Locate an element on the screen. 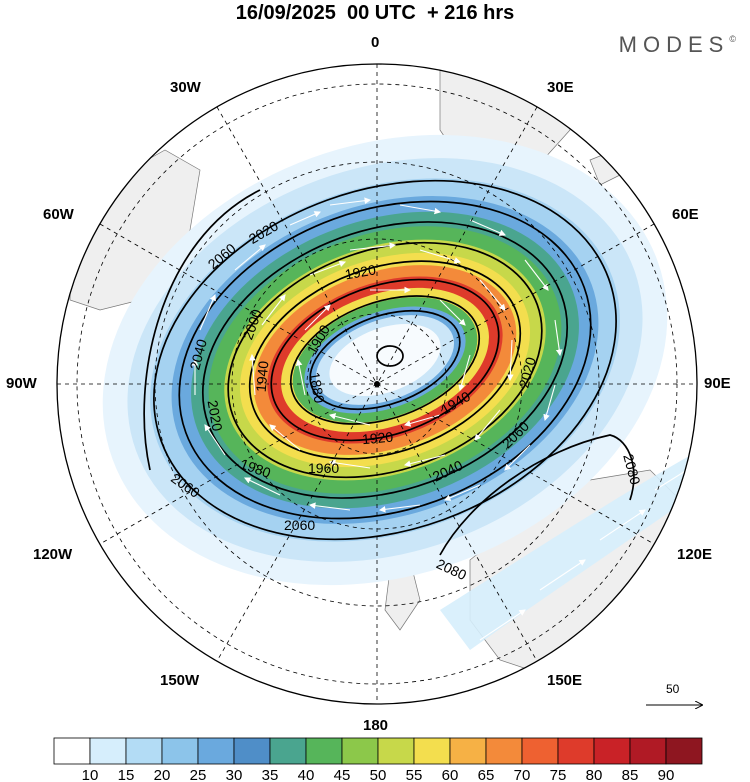 This screenshot has width=750, height=782. pole-marker is located at coordinates (377, 384).